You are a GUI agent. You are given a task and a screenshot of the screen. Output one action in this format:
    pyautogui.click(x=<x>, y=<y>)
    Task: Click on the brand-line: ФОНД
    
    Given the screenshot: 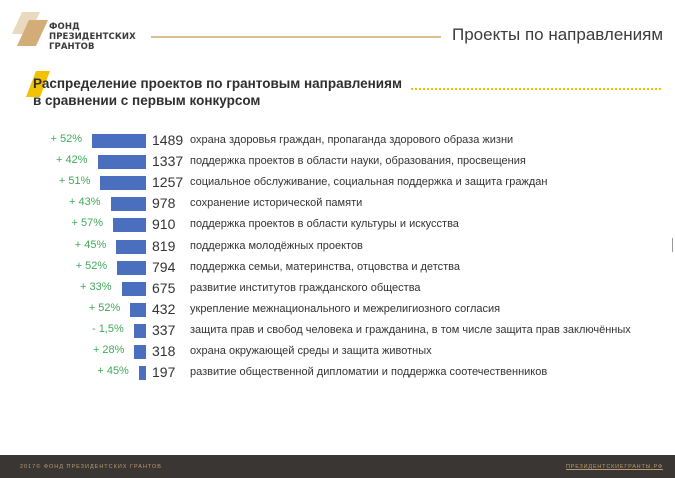 What is the action you would take?
    pyautogui.click(x=64, y=27)
    